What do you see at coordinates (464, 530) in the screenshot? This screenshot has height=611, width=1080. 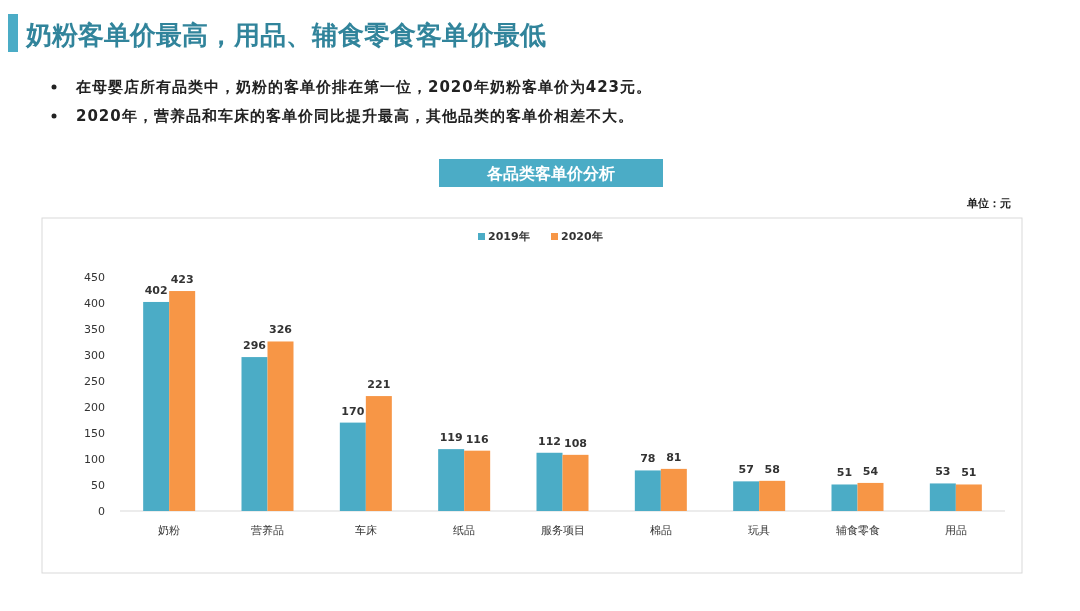 I see `x-tick-label: 纸品` at bounding box center [464, 530].